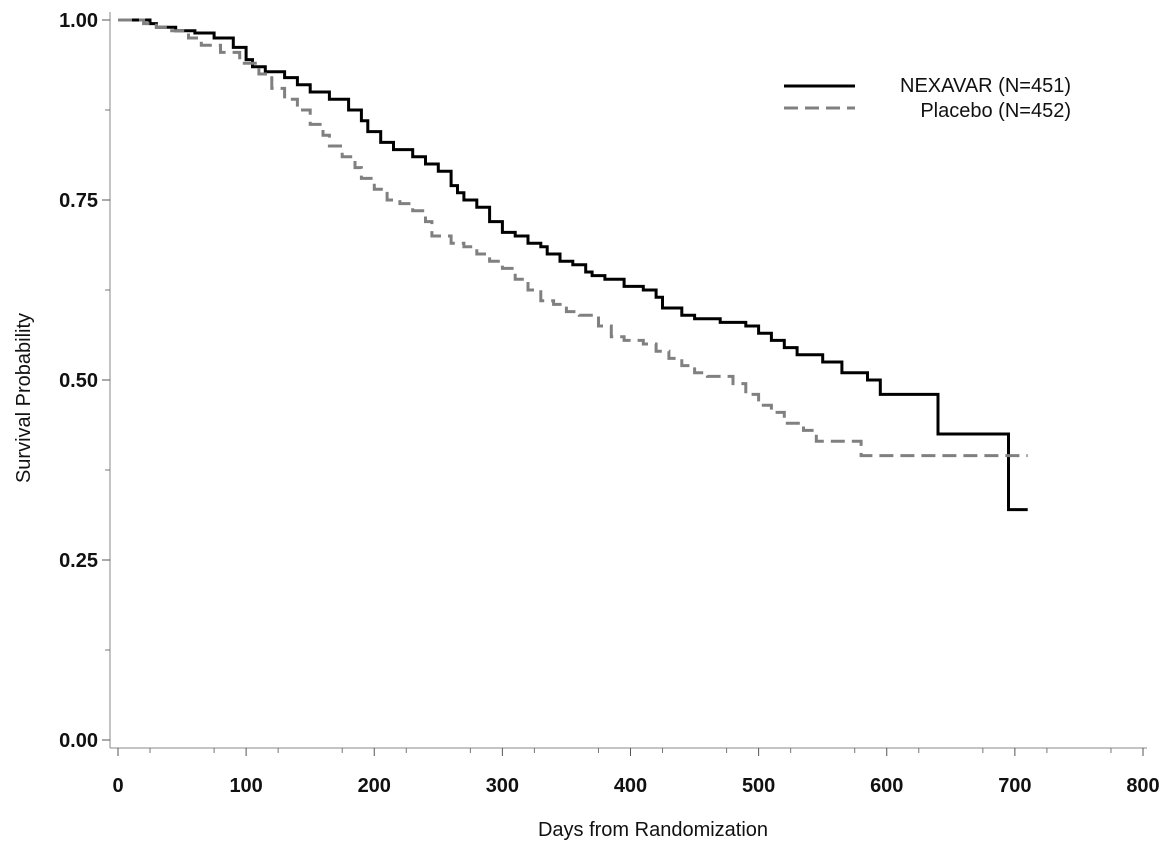 The width and height of the screenshot is (1173, 844). I want to click on y-axis-title: Survival Probability, so click(24, 398).